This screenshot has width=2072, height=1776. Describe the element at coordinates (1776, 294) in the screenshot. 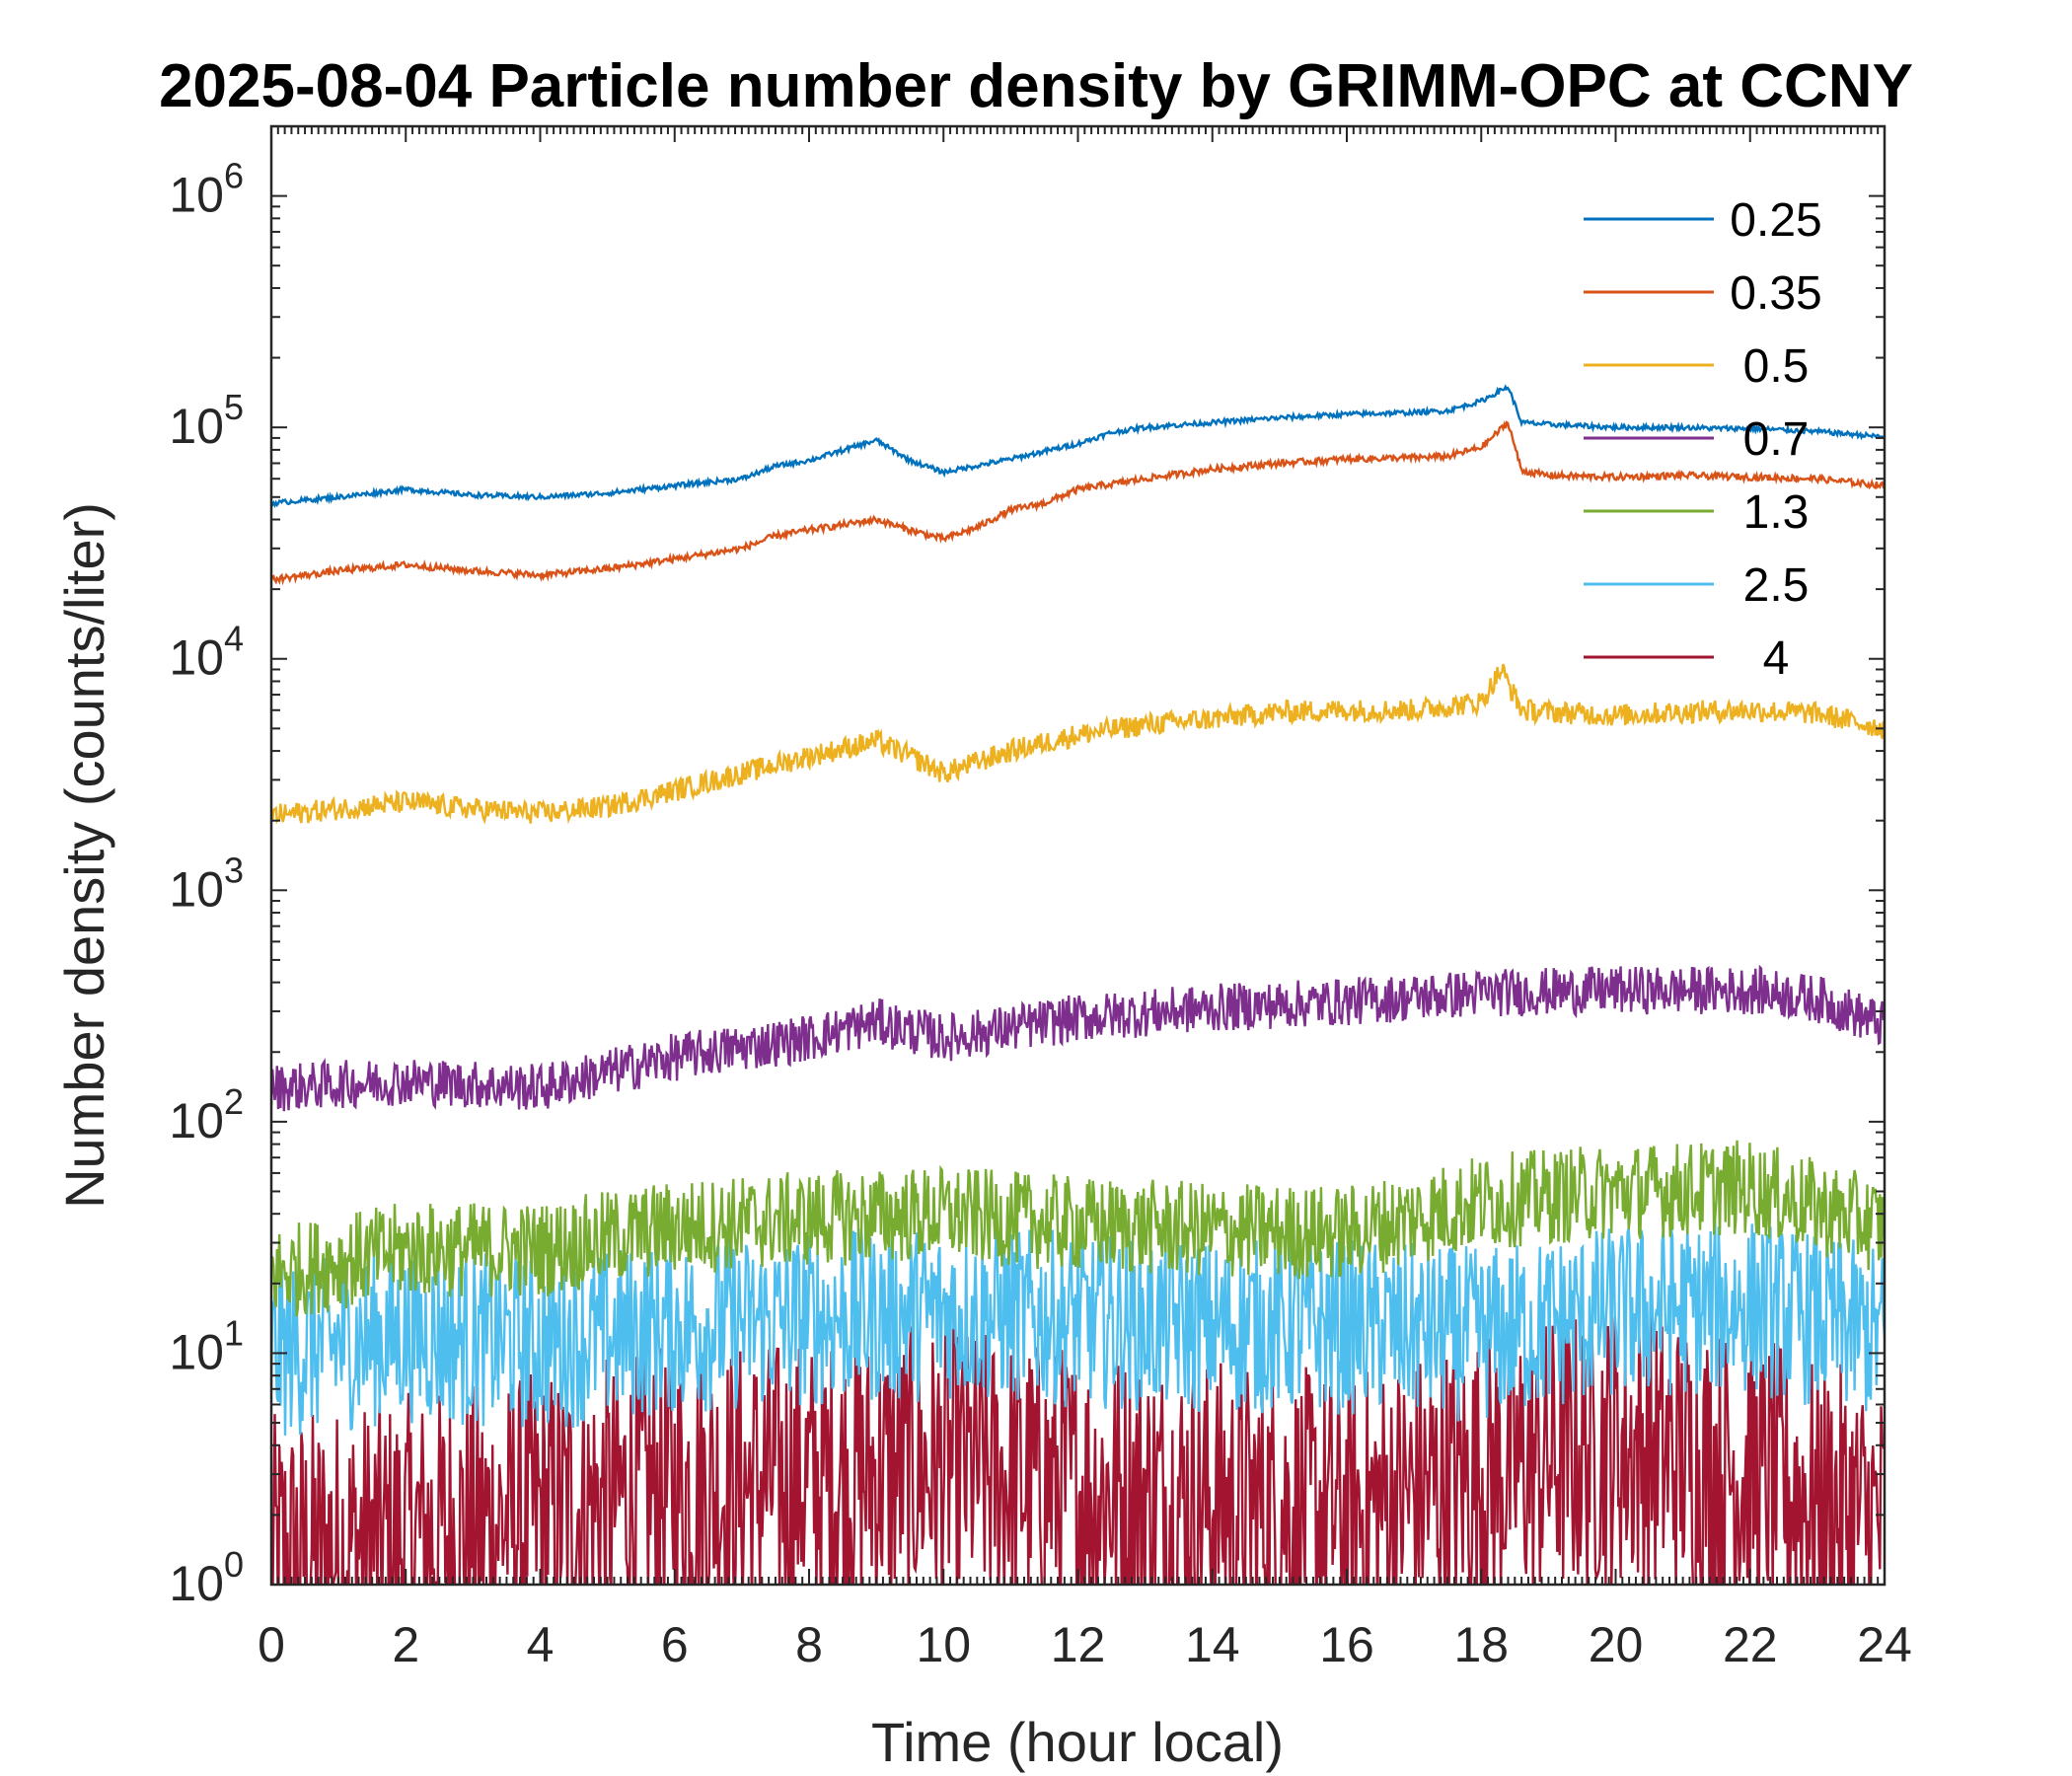

I see `legend-label: 0.35` at that location.